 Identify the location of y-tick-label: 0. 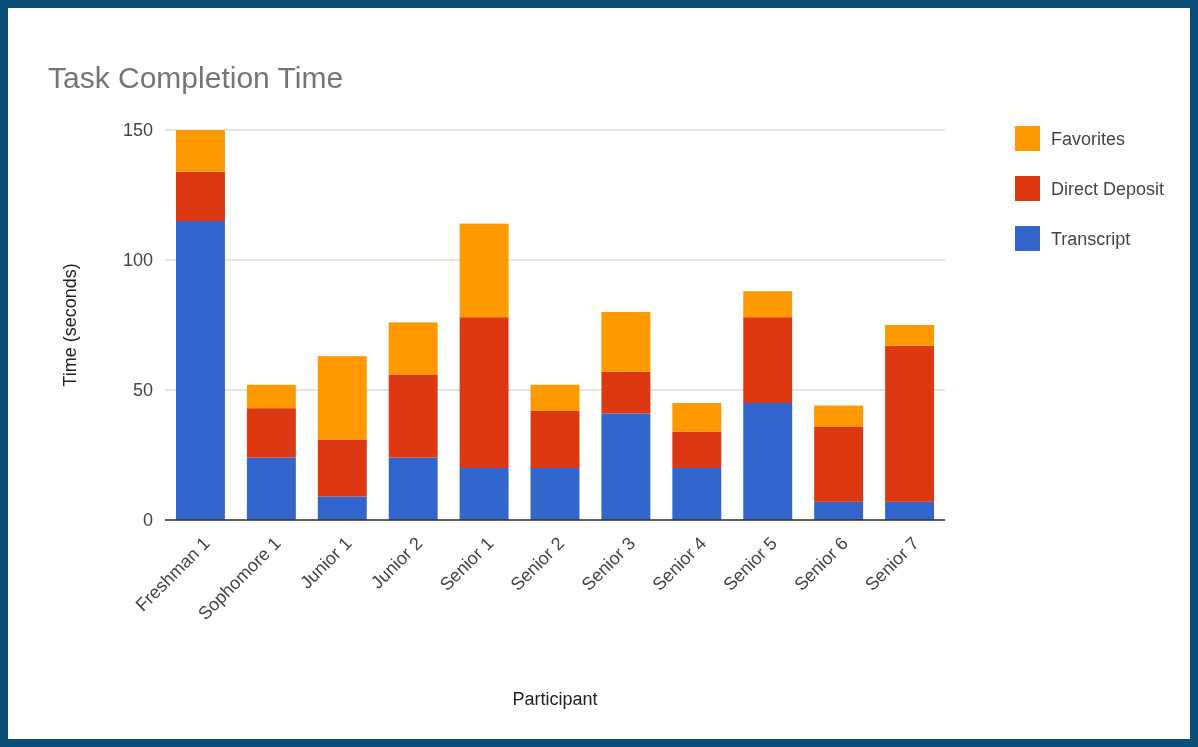
(147, 520).